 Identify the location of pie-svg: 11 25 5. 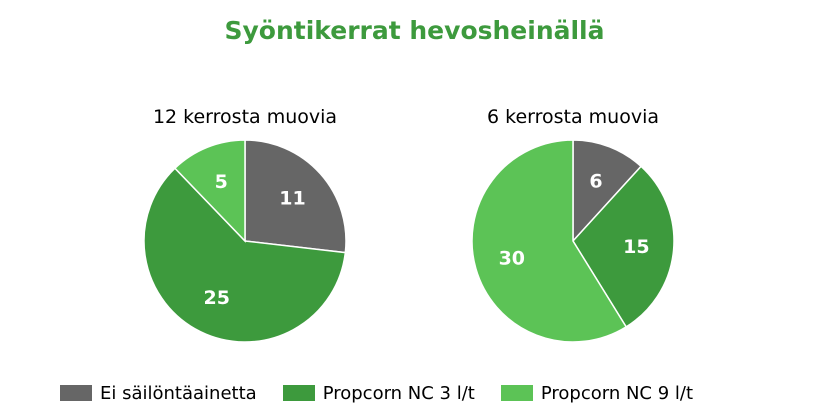
(245, 241).